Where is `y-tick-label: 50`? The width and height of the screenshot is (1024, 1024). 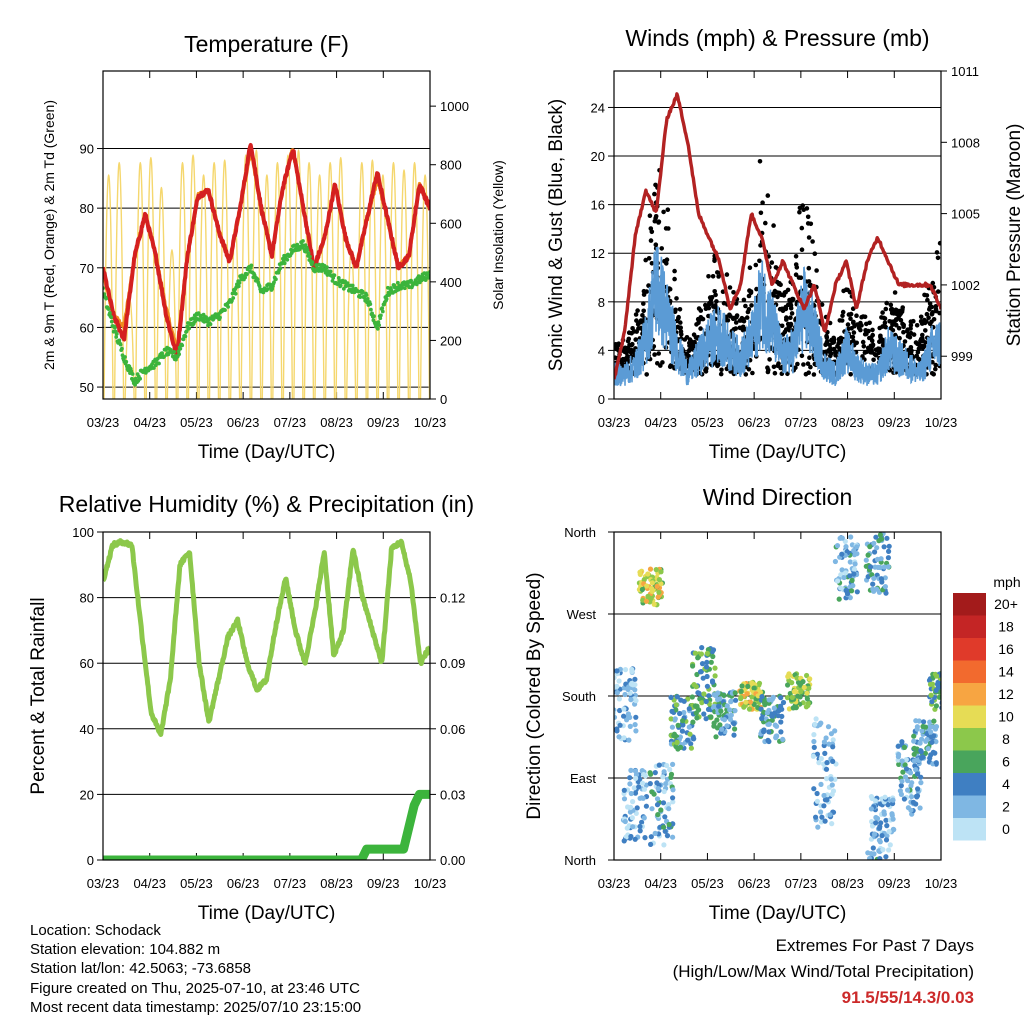 y-tick-label: 50 is located at coordinates (87, 387).